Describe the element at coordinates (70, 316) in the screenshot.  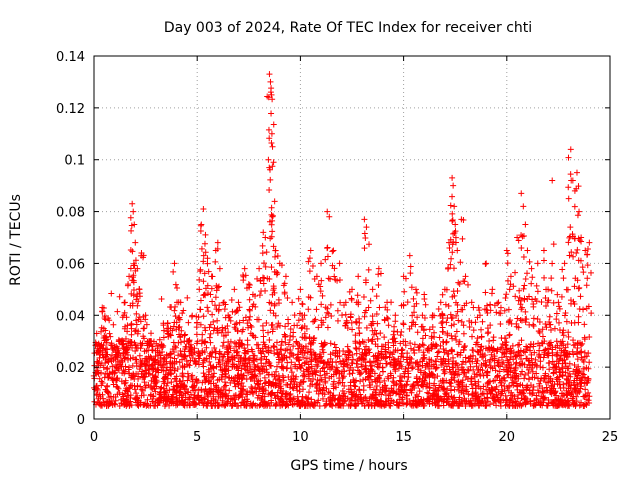
I see `y-tick-label: 0.04` at that location.